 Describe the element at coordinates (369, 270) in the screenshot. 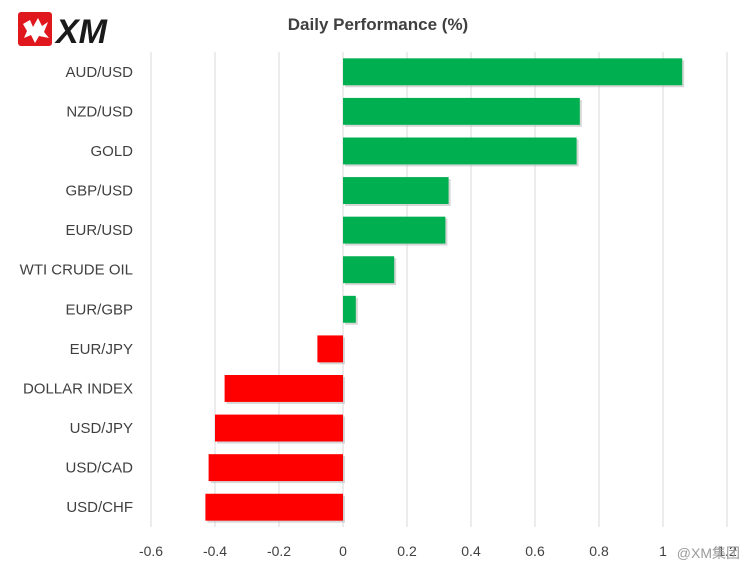

I see `bar-wti-crude-oil` at that location.